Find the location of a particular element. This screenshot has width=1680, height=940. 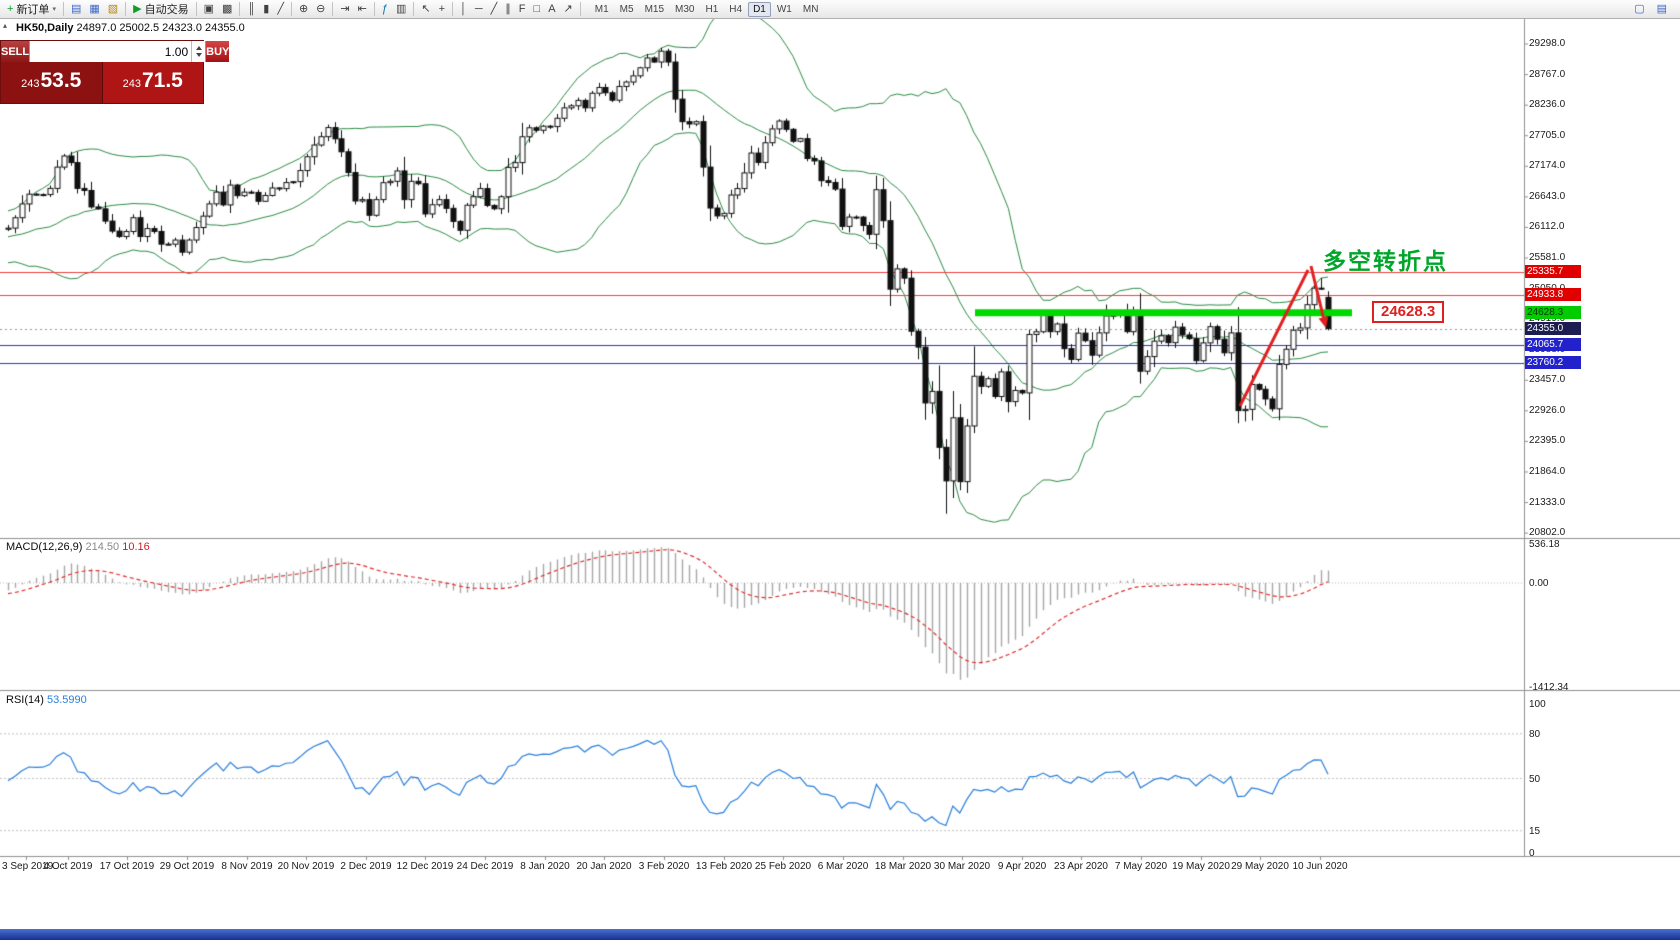

support-line-24065-label: 24065.7 is located at coordinates (1553, 345).